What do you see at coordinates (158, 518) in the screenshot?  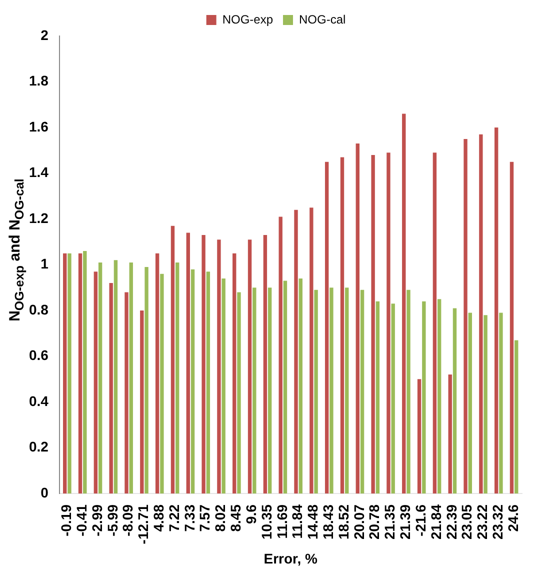 I see `x-tick-label: 4.88` at bounding box center [158, 518].